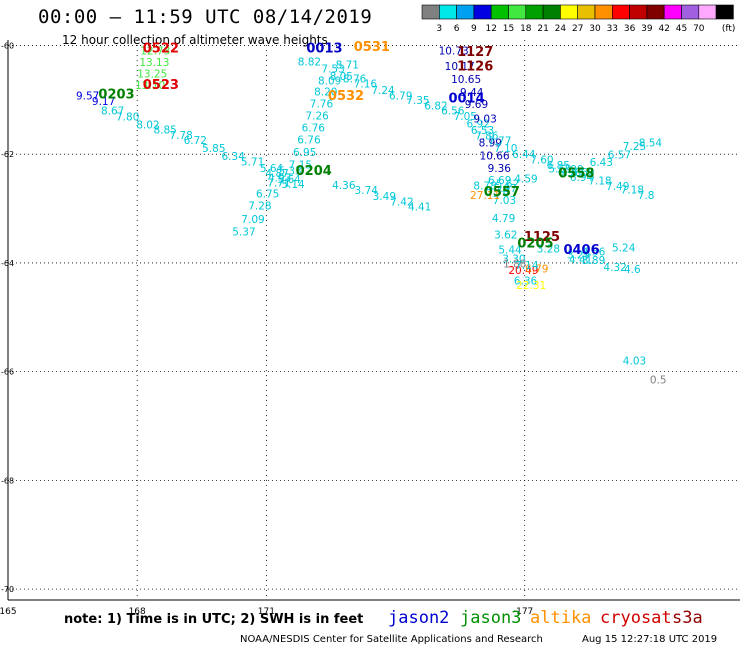 The image size is (740, 650). What do you see at coordinates (454, 52) in the screenshot?
I see `wave-height-value: 10.73` at bounding box center [454, 52].